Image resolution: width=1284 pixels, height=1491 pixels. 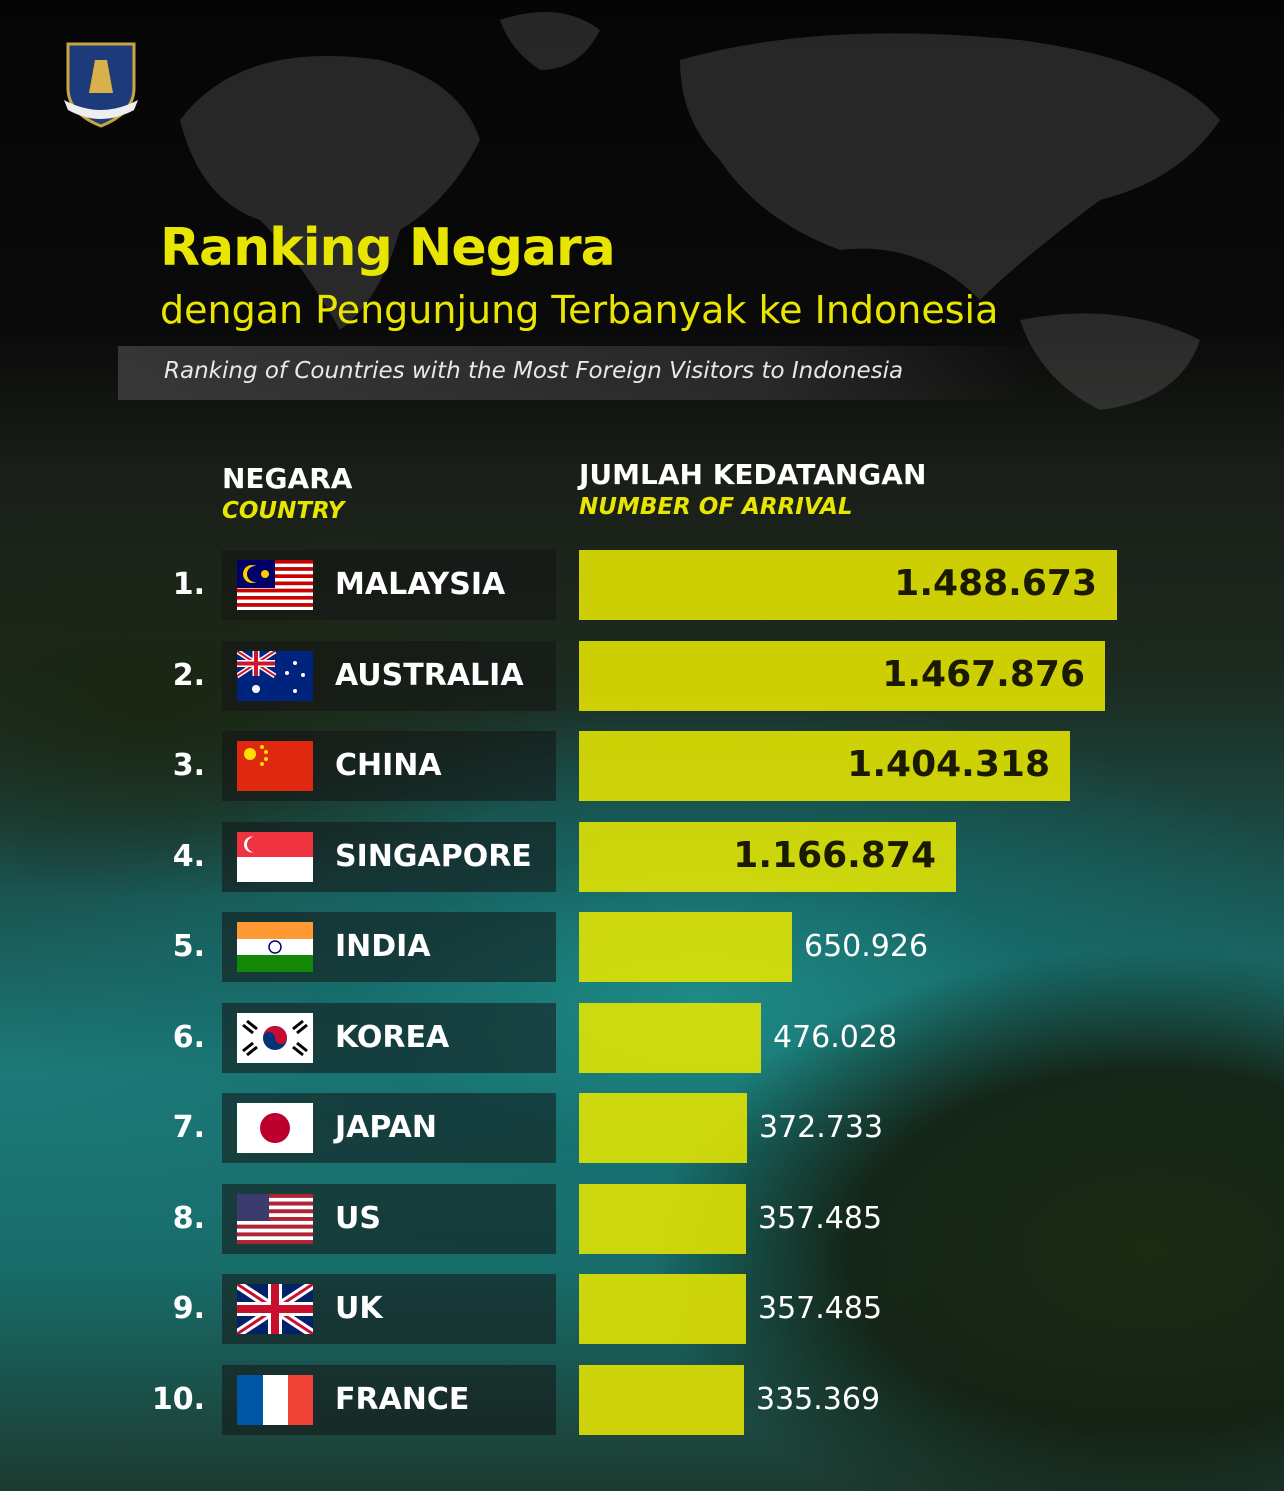 I want to click on country-name: US, so click(x=358, y=1218).